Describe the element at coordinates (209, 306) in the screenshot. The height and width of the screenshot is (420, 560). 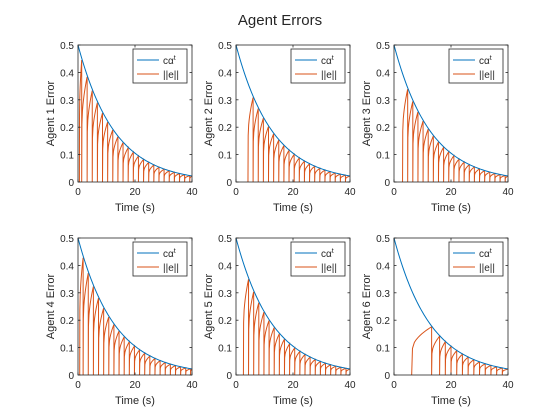
I see `y-axis-label: Agent 5 Error` at that location.